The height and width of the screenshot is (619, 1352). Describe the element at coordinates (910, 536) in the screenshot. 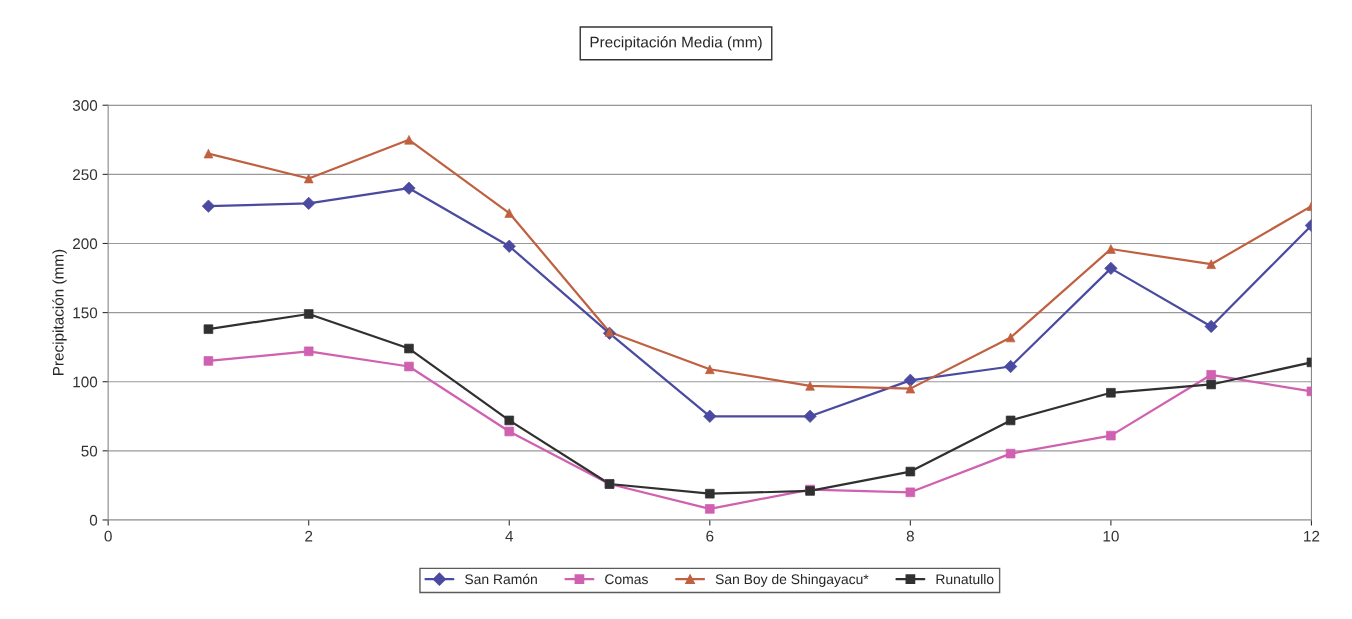

I see `x-tick-label: 8` at that location.